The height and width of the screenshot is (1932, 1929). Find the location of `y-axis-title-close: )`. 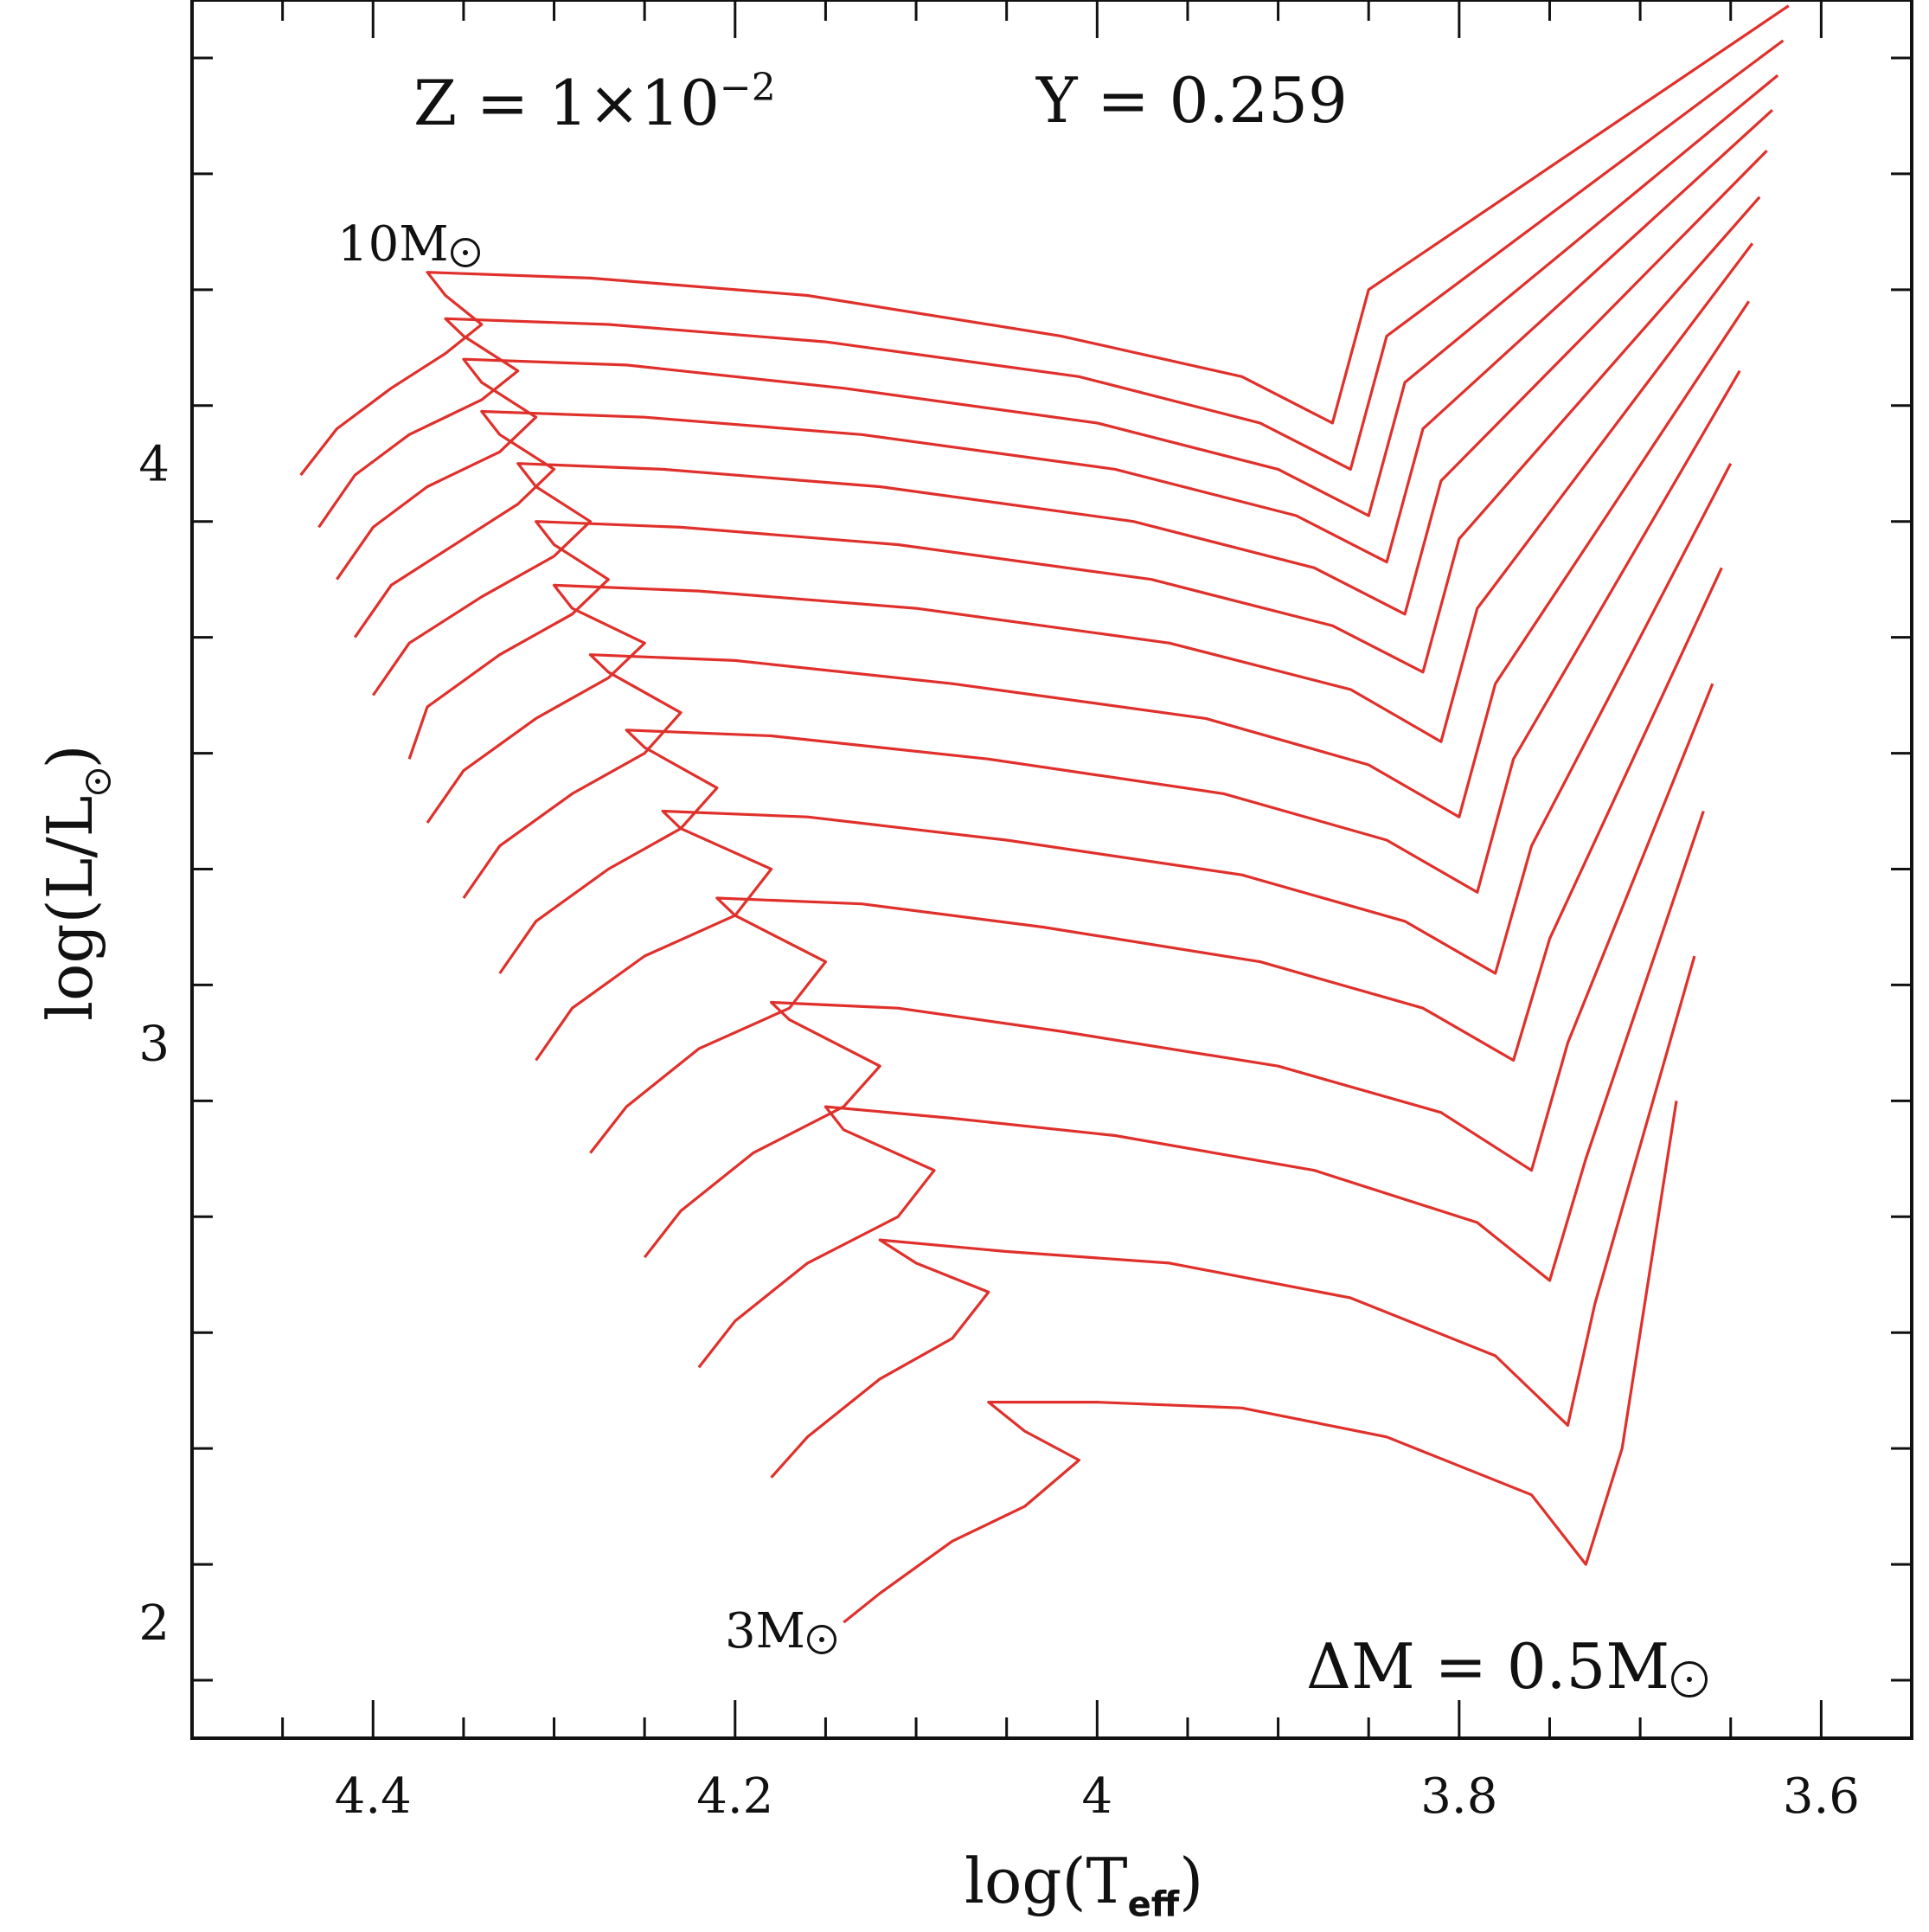

y-axis-title-close: ) is located at coordinates (70, 756).